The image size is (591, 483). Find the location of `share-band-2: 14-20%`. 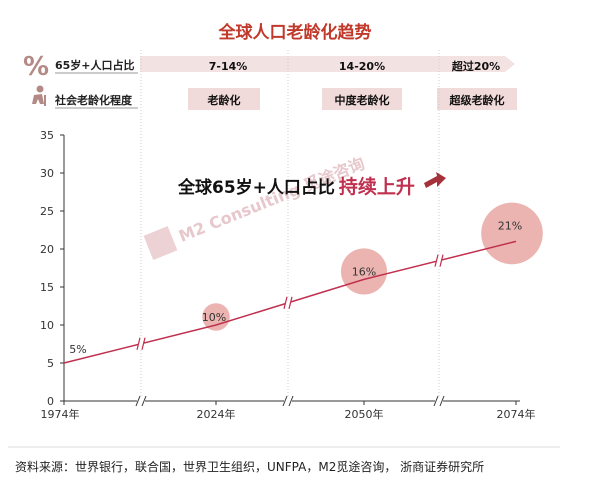

share-band-2: 14-20% is located at coordinates (362, 66).